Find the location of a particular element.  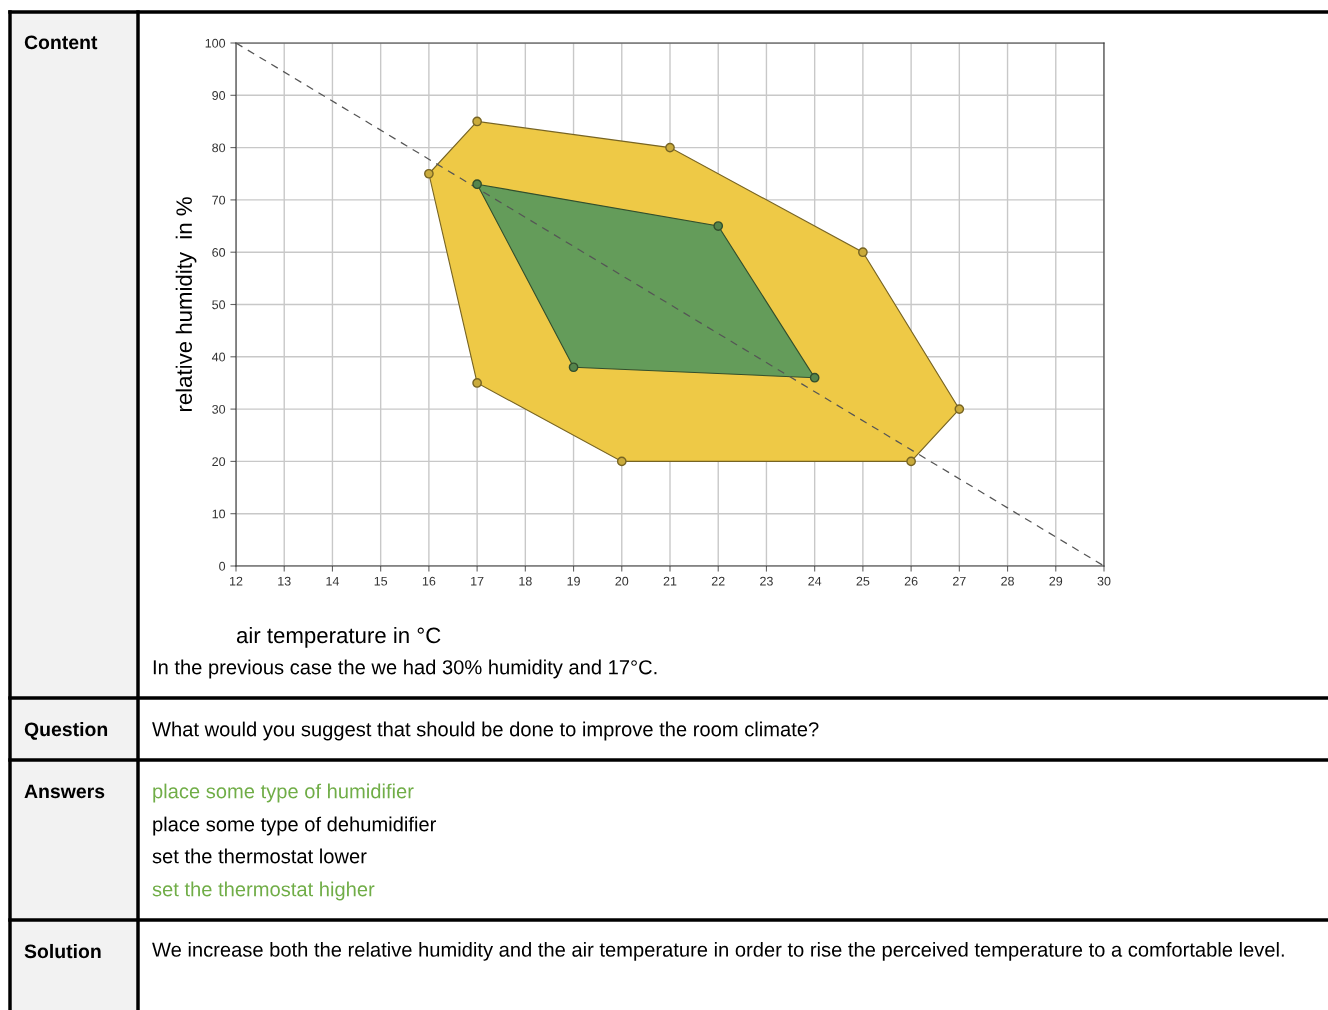

x-tick-label: 20 is located at coordinates (622, 581).